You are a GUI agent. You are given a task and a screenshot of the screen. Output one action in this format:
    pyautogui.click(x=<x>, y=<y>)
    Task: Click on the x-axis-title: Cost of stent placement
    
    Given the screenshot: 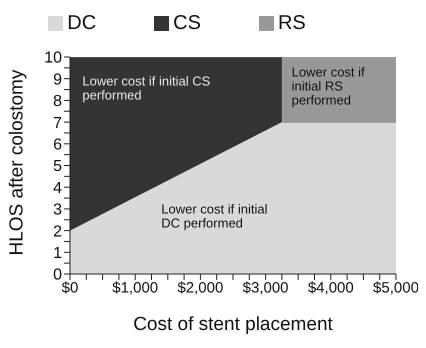 What is the action you would take?
    pyautogui.click(x=233, y=324)
    